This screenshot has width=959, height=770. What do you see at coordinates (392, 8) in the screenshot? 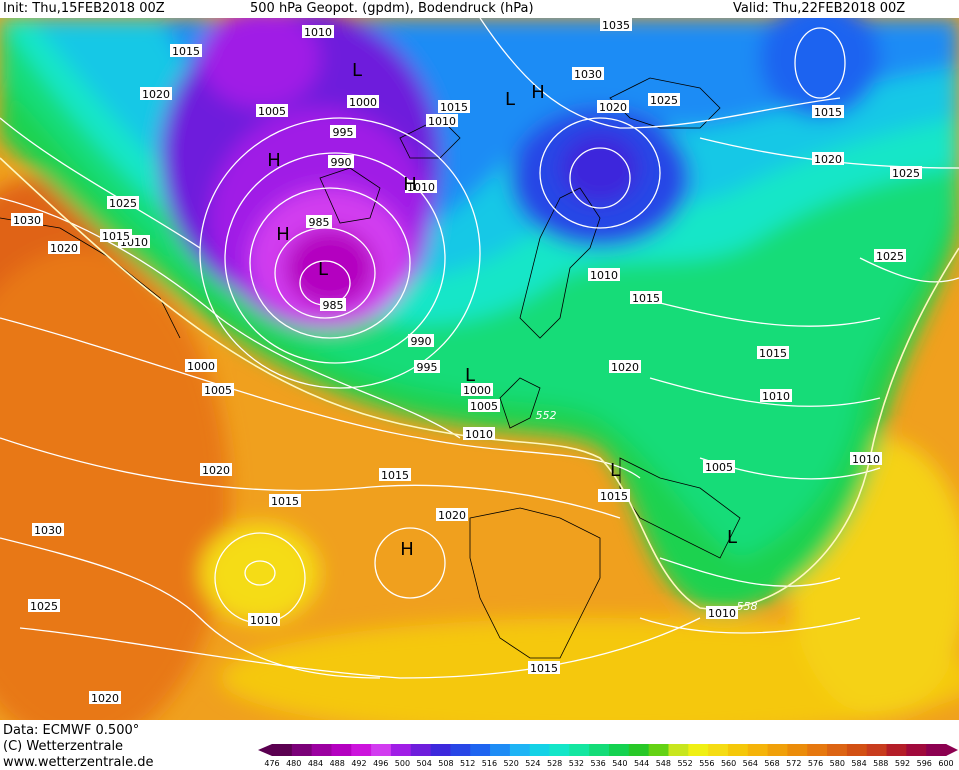
I see `map-title: 500 hPa Geopot. (gpdm), Bodendruck (hPa)` at bounding box center [392, 8].